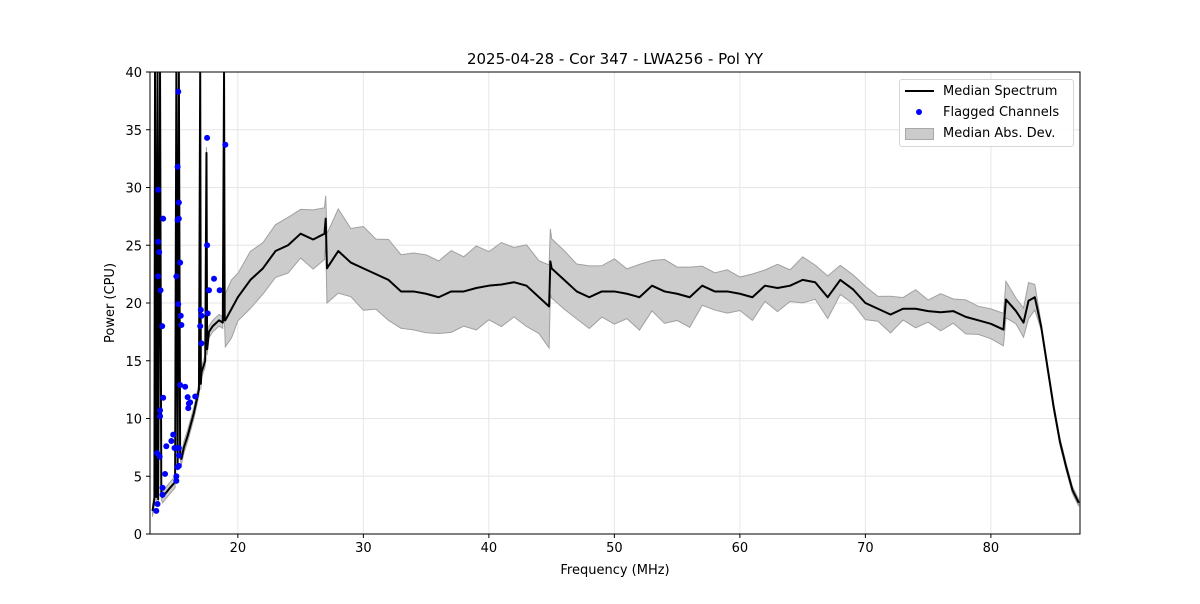 Image resolution: width=1200 pixels, height=604 pixels. I want to click on y-tick-label: 5, so click(138, 477).